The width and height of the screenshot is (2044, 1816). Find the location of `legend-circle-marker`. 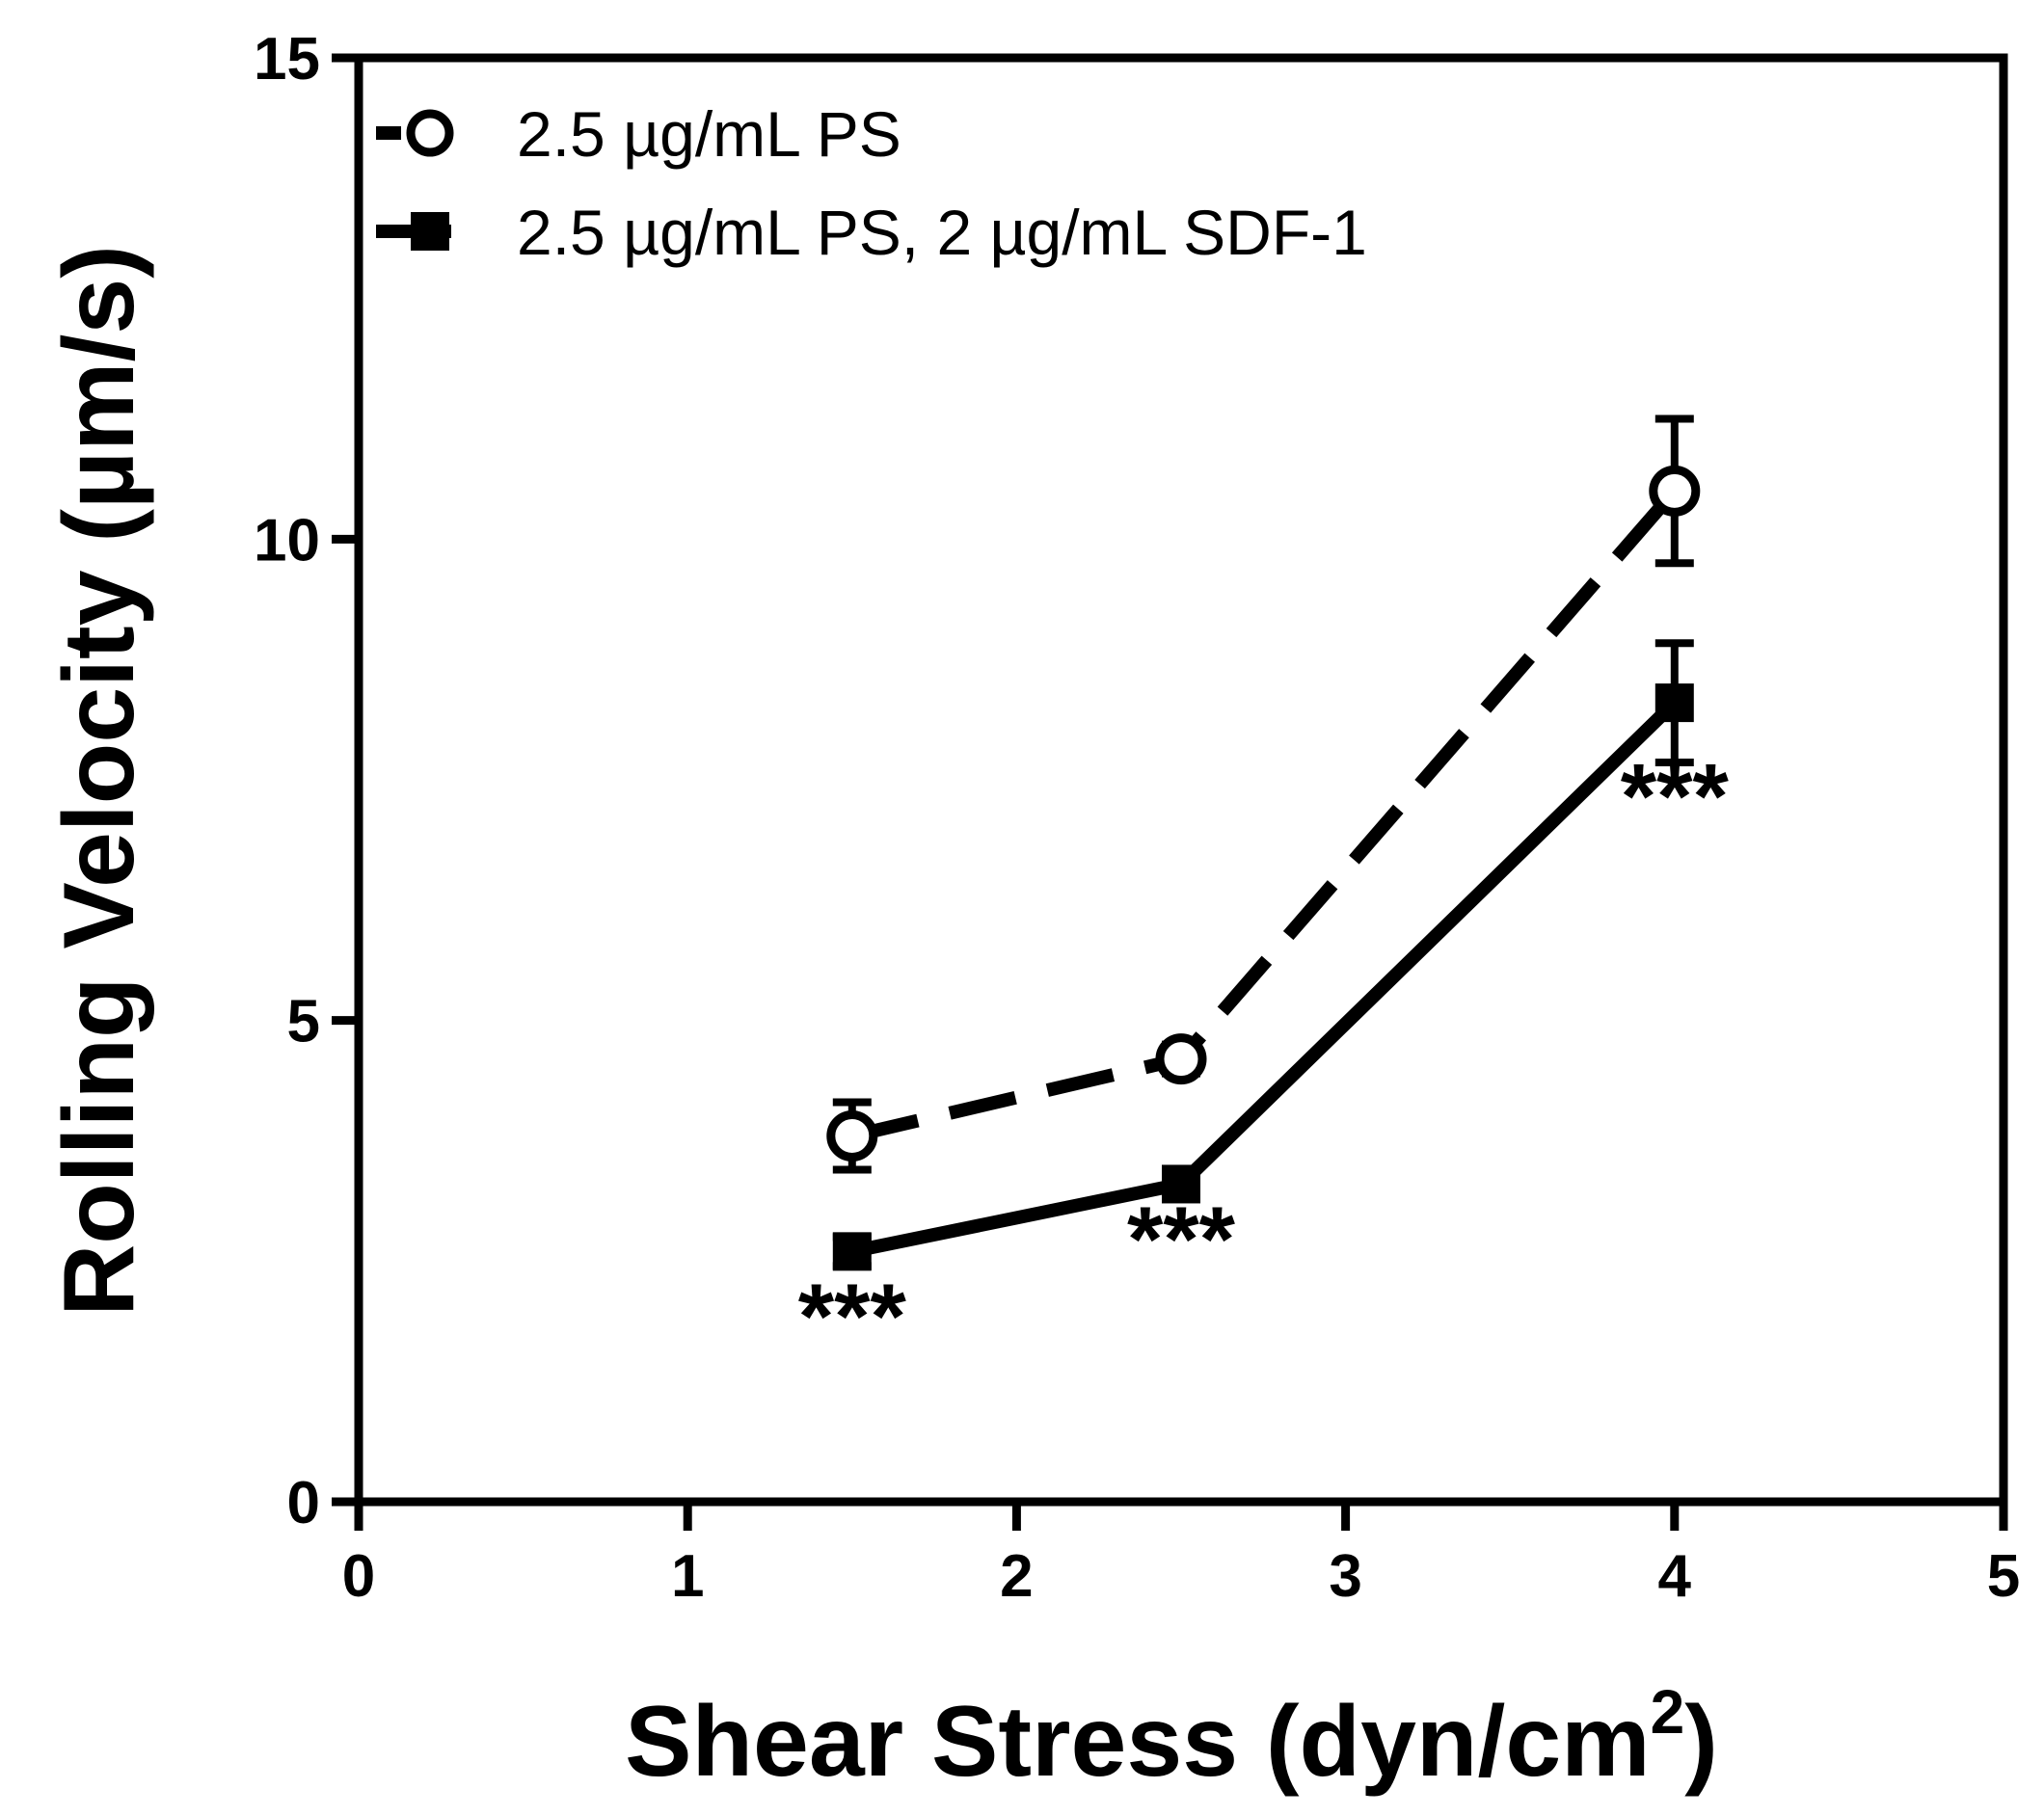

legend-circle-marker is located at coordinates (430, 133).